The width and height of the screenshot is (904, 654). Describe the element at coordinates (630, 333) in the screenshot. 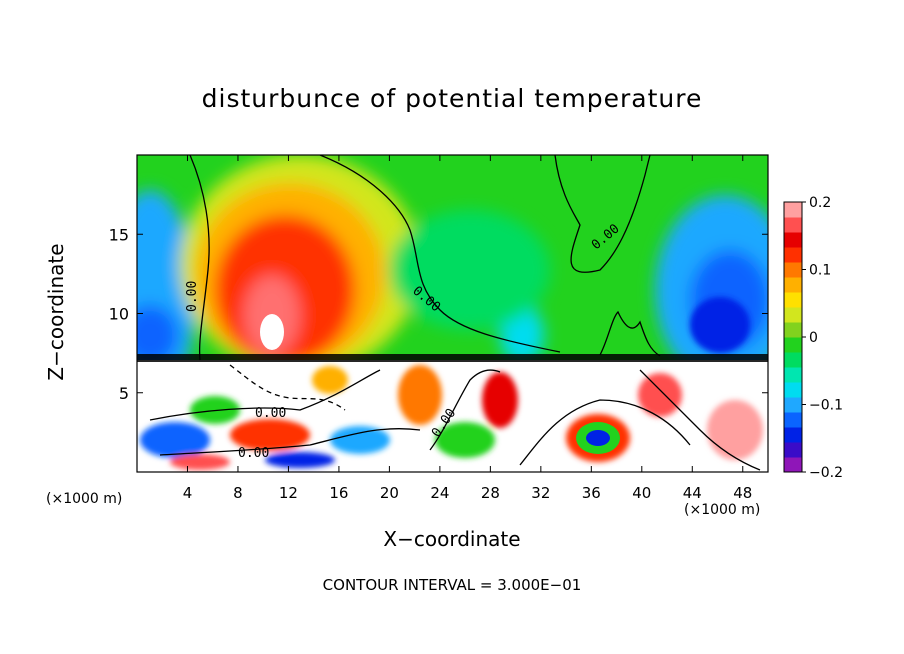

I see `contour-line-bump` at that location.